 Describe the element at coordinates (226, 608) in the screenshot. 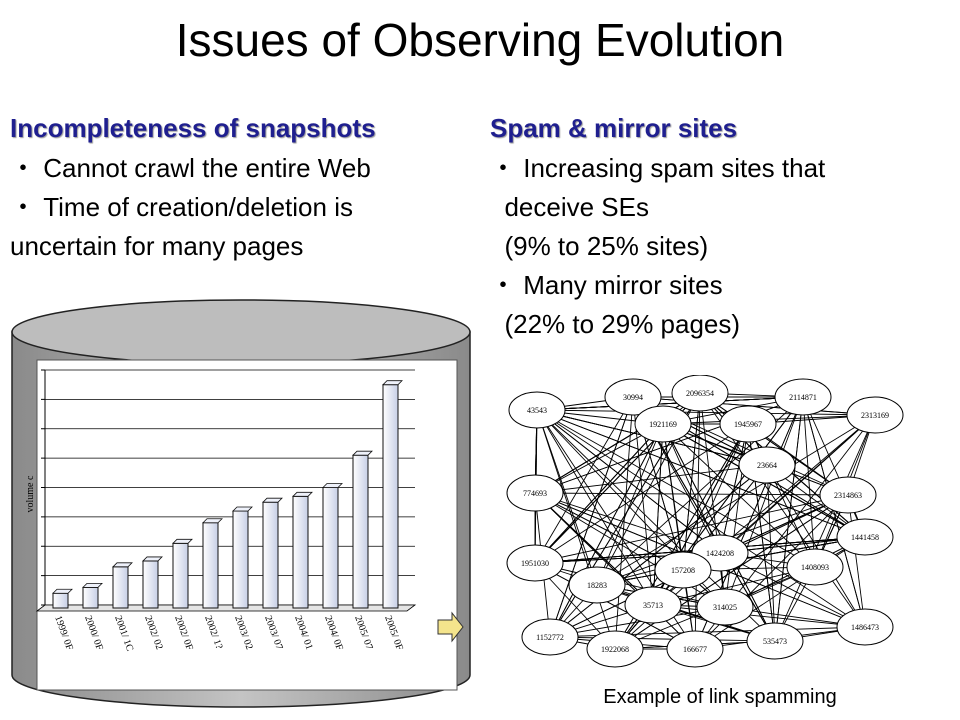

I see `chart-floor` at that location.